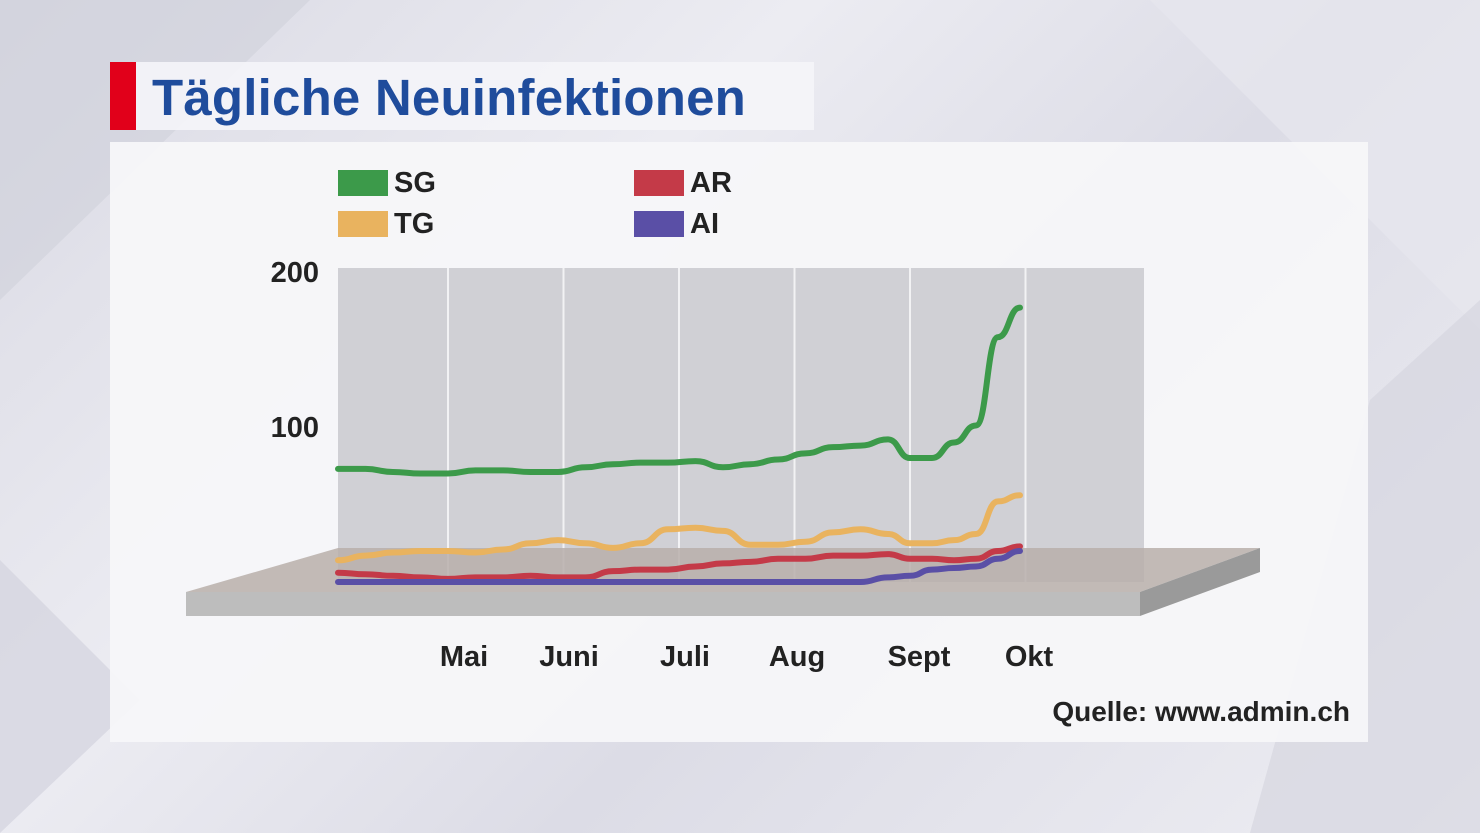  Describe the element at coordinates (1029, 657) in the screenshot. I see `x-tick-label-okt: Okt` at that location.